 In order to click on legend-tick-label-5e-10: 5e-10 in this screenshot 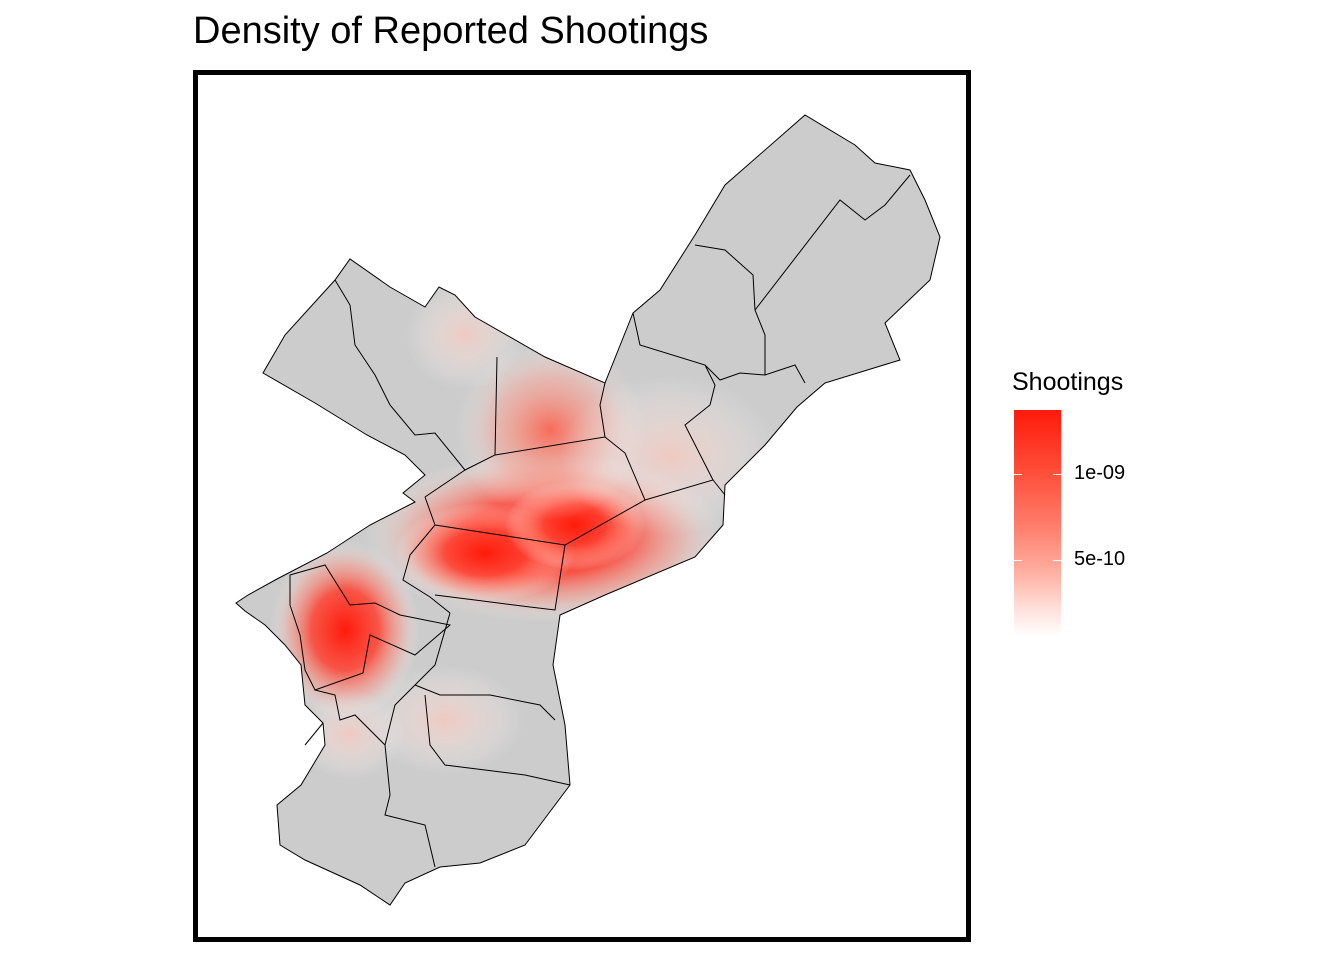, I will do `click(1100, 559)`.